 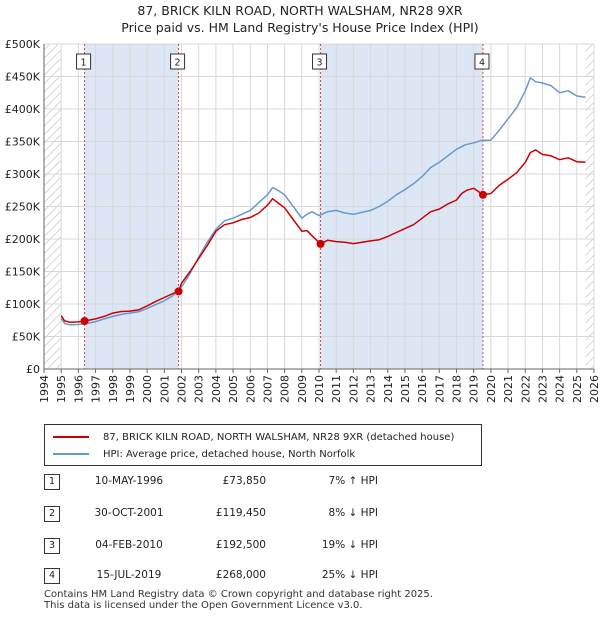 What do you see at coordinates (285, 389) in the screenshot?
I see `x-tick-label: 2008` at bounding box center [285, 389].